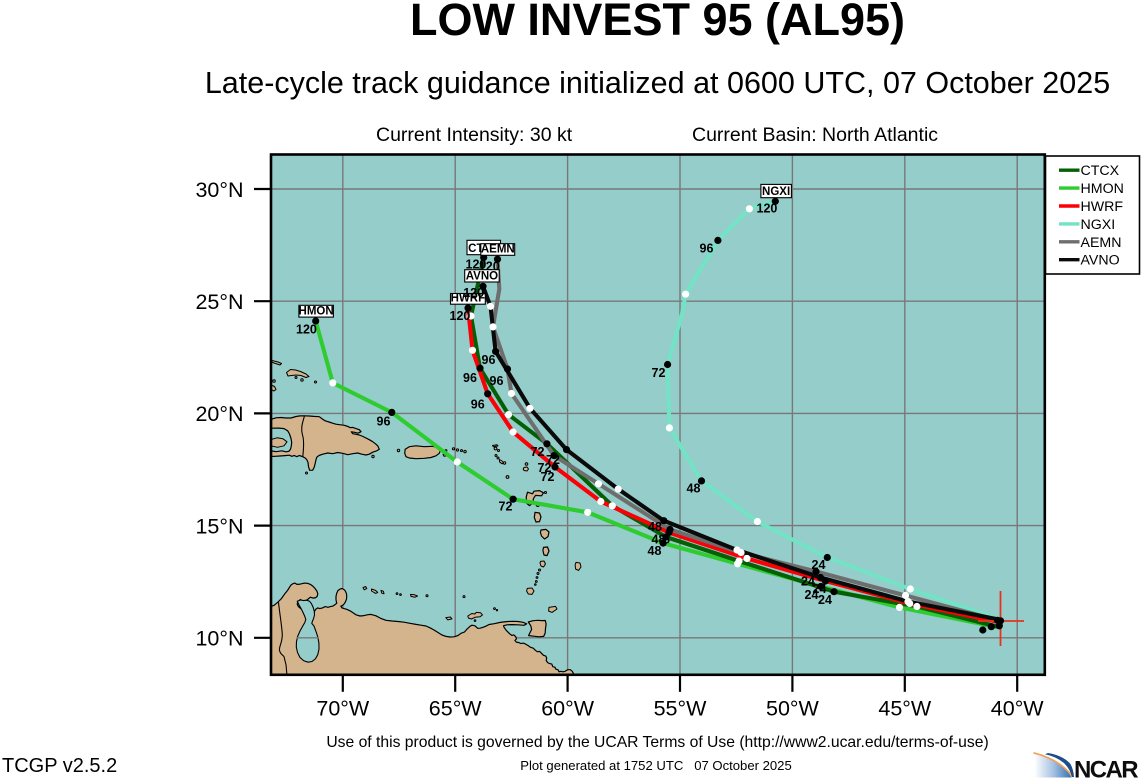  What do you see at coordinates (474, 135) in the screenshot?
I see `svg-text: Current Intensity: 30 kt` at bounding box center [474, 135].